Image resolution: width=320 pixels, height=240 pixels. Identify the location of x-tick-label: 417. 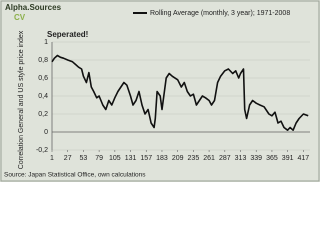
(304, 158).